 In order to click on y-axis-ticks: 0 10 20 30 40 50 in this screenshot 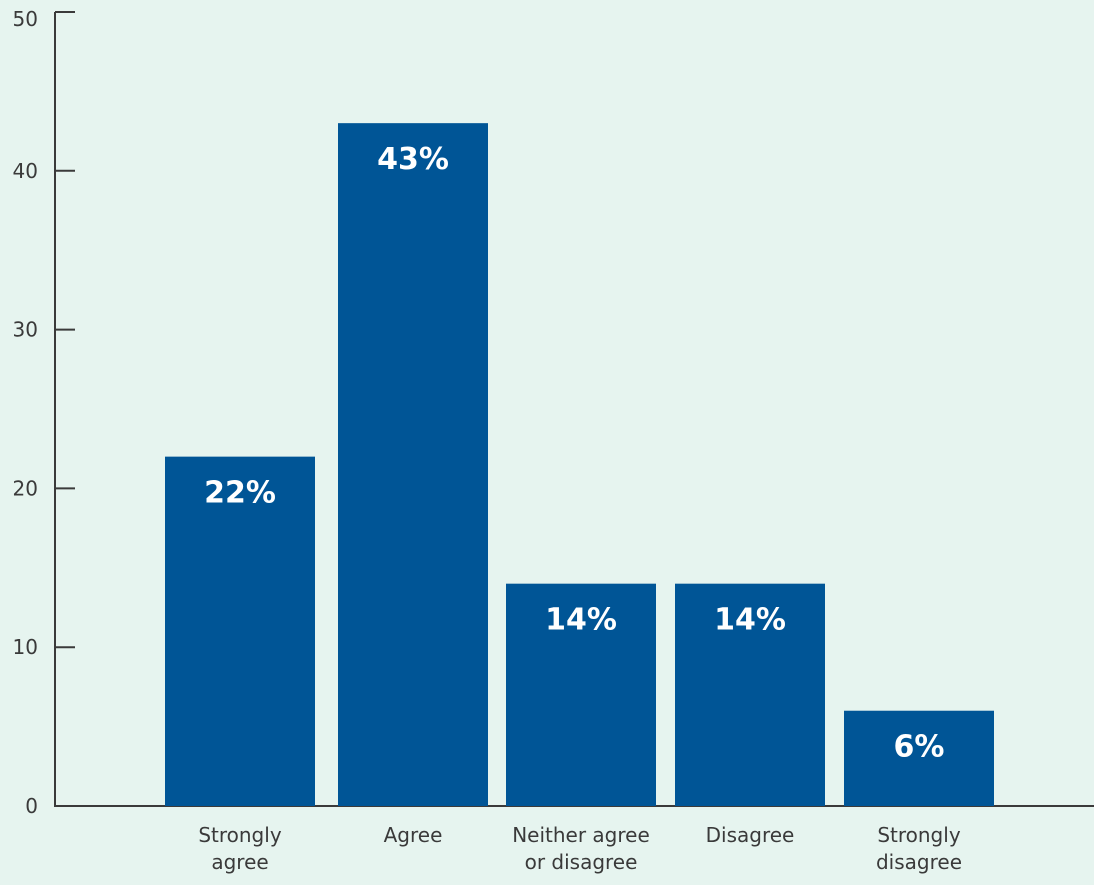, I will do `click(44, 412)`.